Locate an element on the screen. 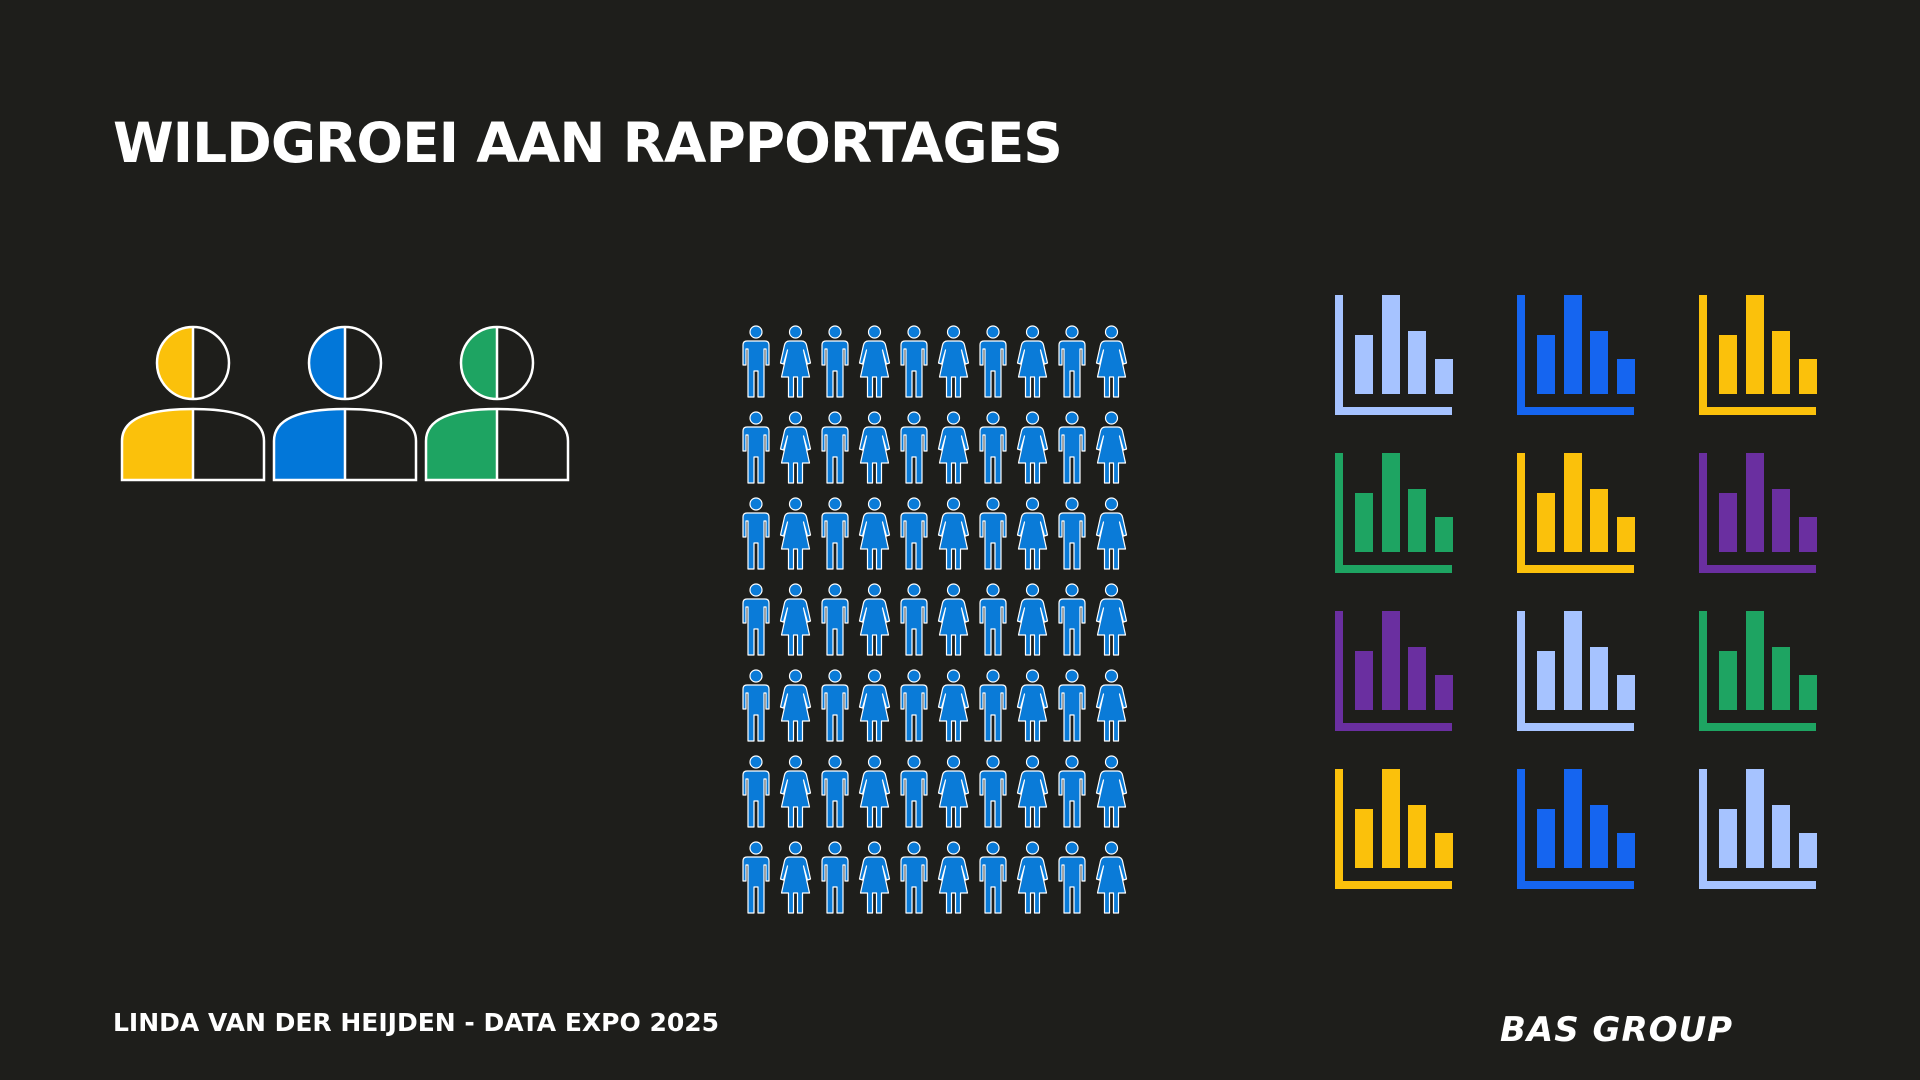 This screenshot has width=1920, height=1080. bas-group-logo: BAS GROUP is located at coordinates (1617, 1030).